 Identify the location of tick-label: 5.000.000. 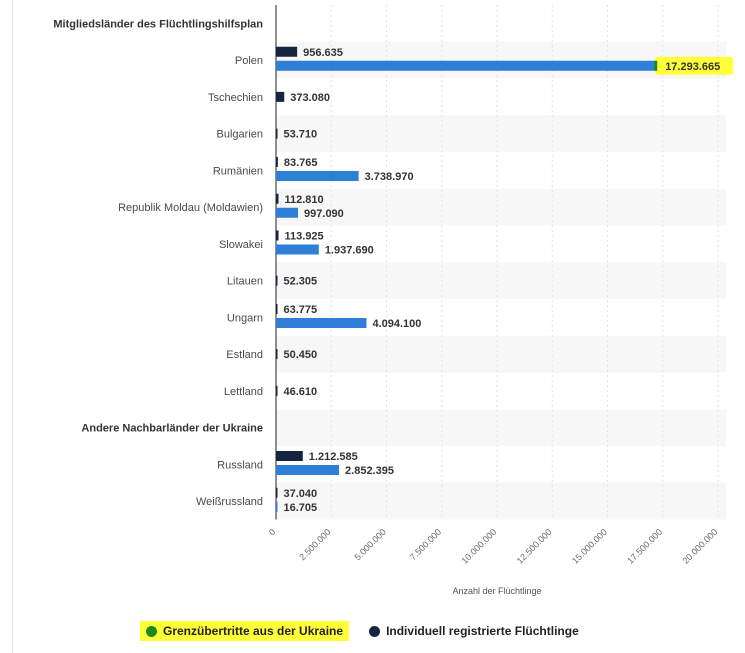
(370, 544).